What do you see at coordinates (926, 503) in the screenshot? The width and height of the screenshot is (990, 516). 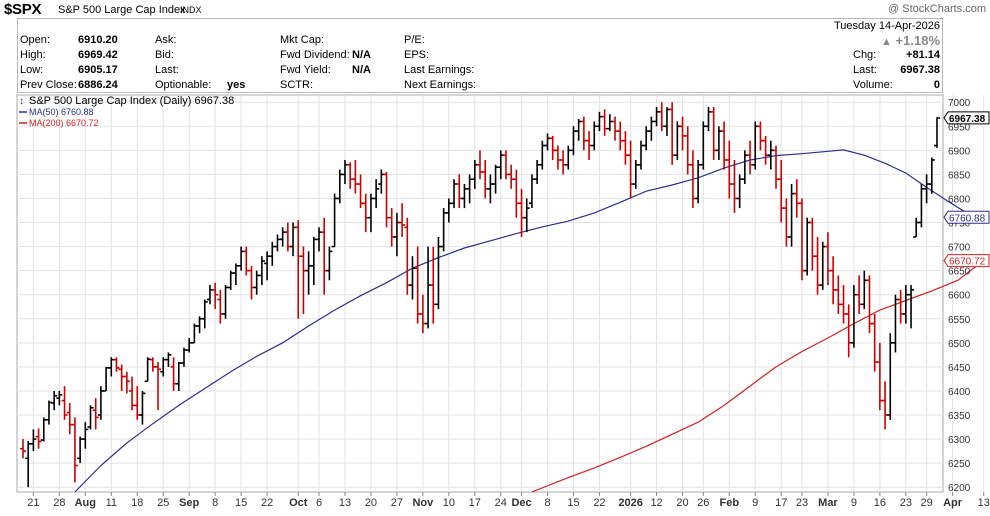 I see `x-tick-label: 29` at bounding box center [926, 503].